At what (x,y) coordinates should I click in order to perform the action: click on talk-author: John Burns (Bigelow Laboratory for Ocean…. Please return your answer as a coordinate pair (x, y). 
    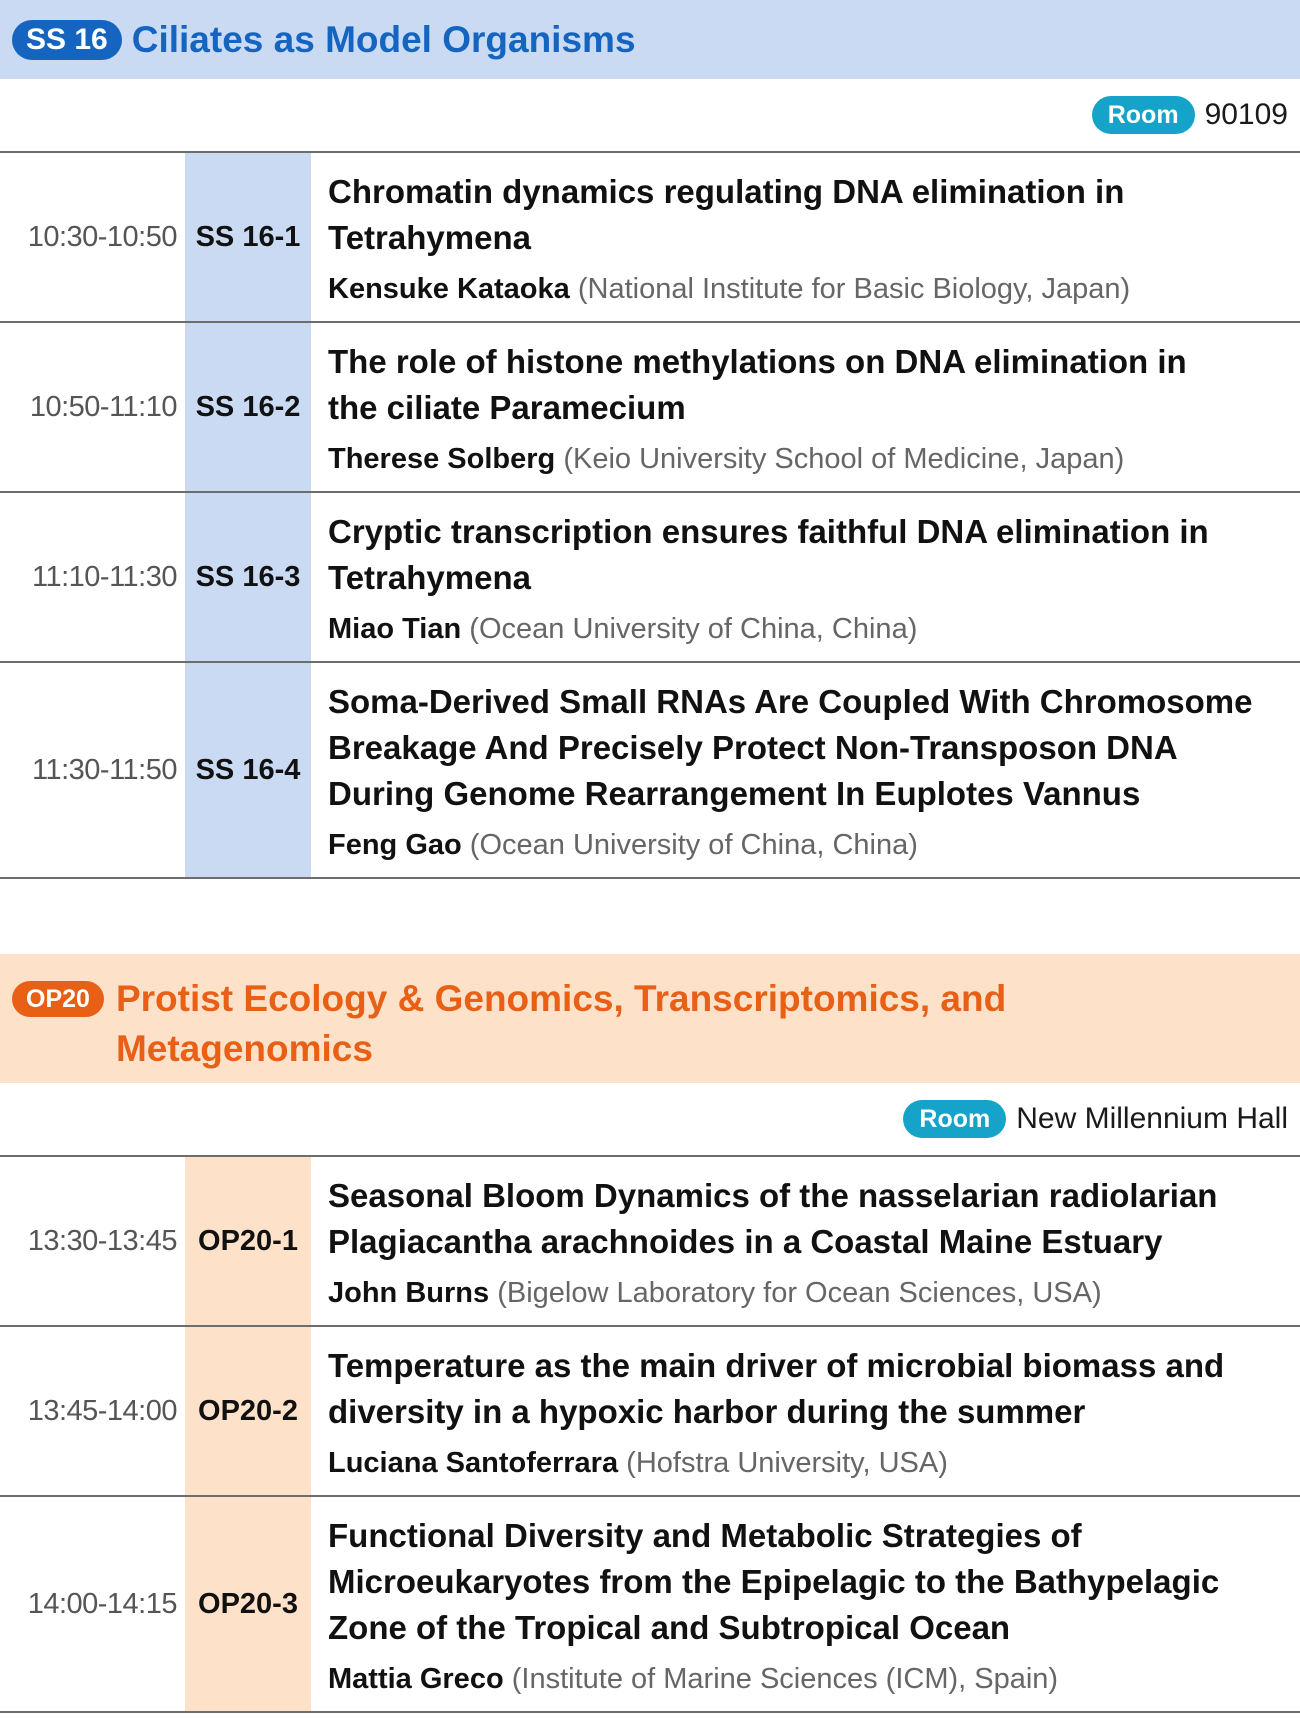
    Looking at the image, I should click on (814, 1293).